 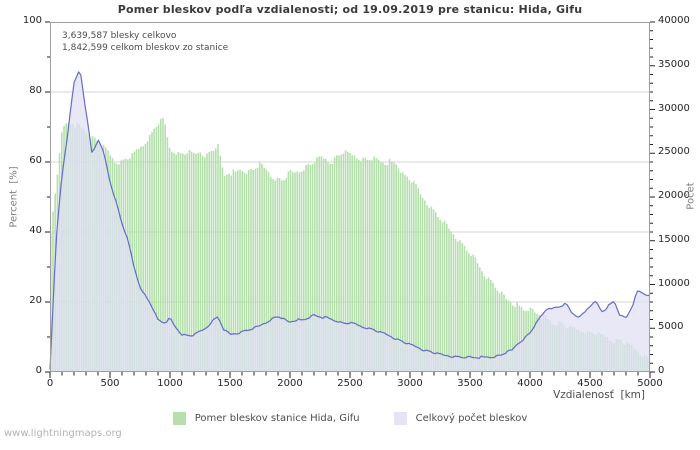 What do you see at coordinates (350, 383) in the screenshot?
I see `x-tick-2500: 2500` at bounding box center [350, 383].